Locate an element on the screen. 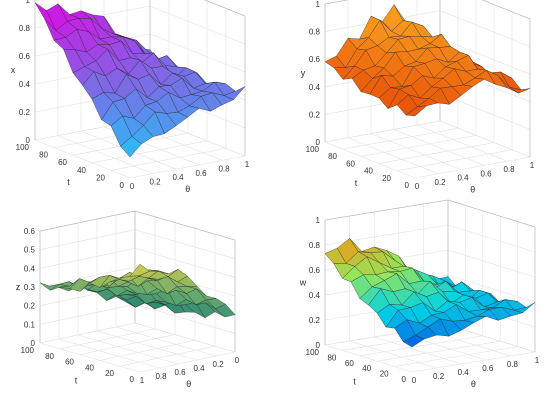  z-tick-label: 0.3 is located at coordinates (30, 287).